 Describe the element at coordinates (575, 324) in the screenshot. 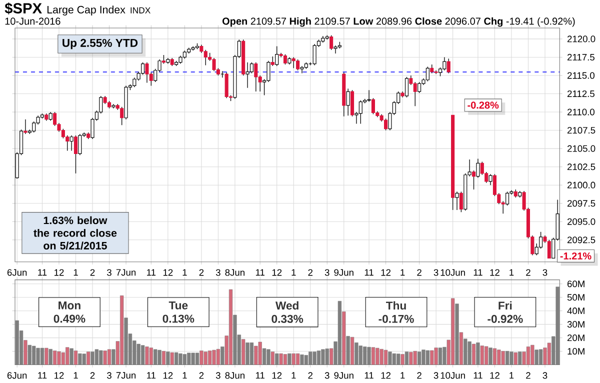

I see `y-tick-label: 30M` at that location.